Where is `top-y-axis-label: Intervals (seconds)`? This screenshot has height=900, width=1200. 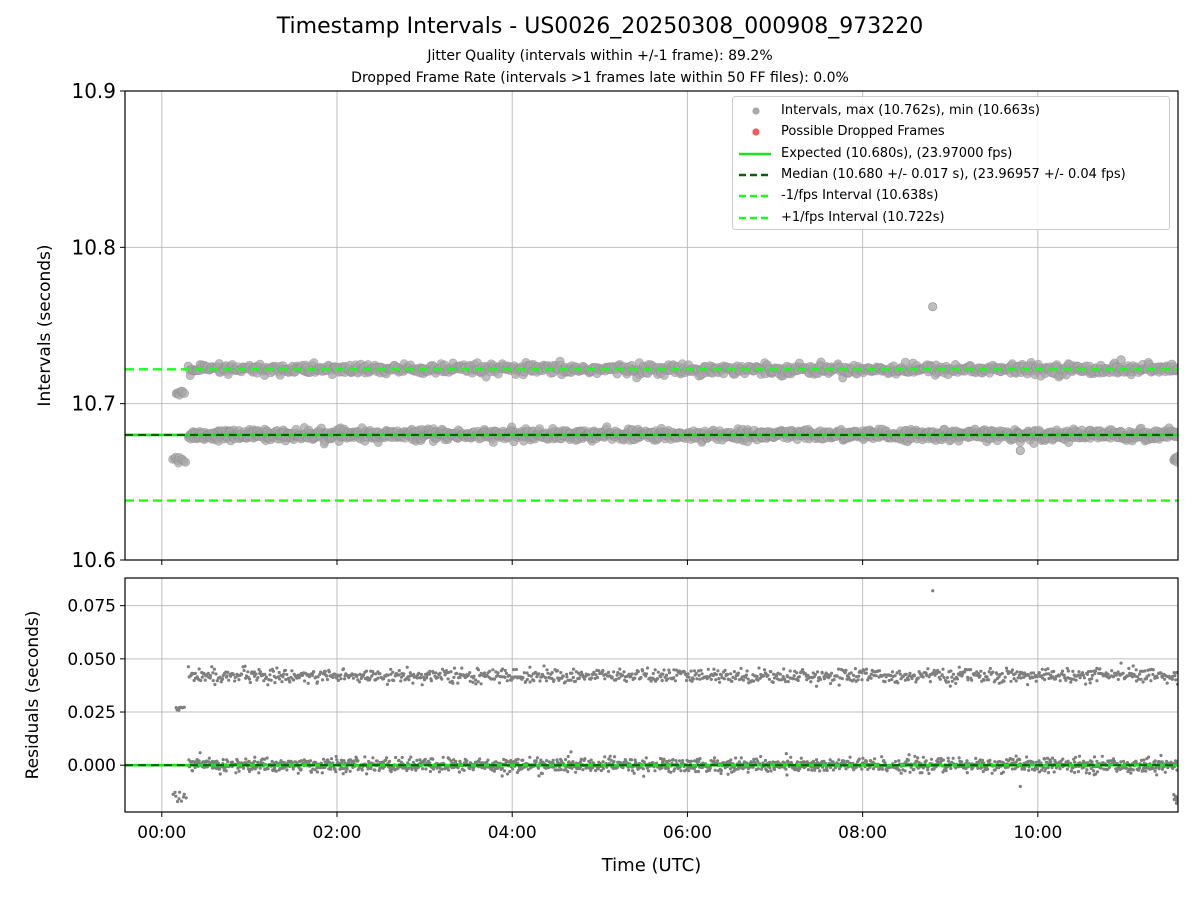
top-y-axis-label: Intervals (seconds) is located at coordinates (45, 325).